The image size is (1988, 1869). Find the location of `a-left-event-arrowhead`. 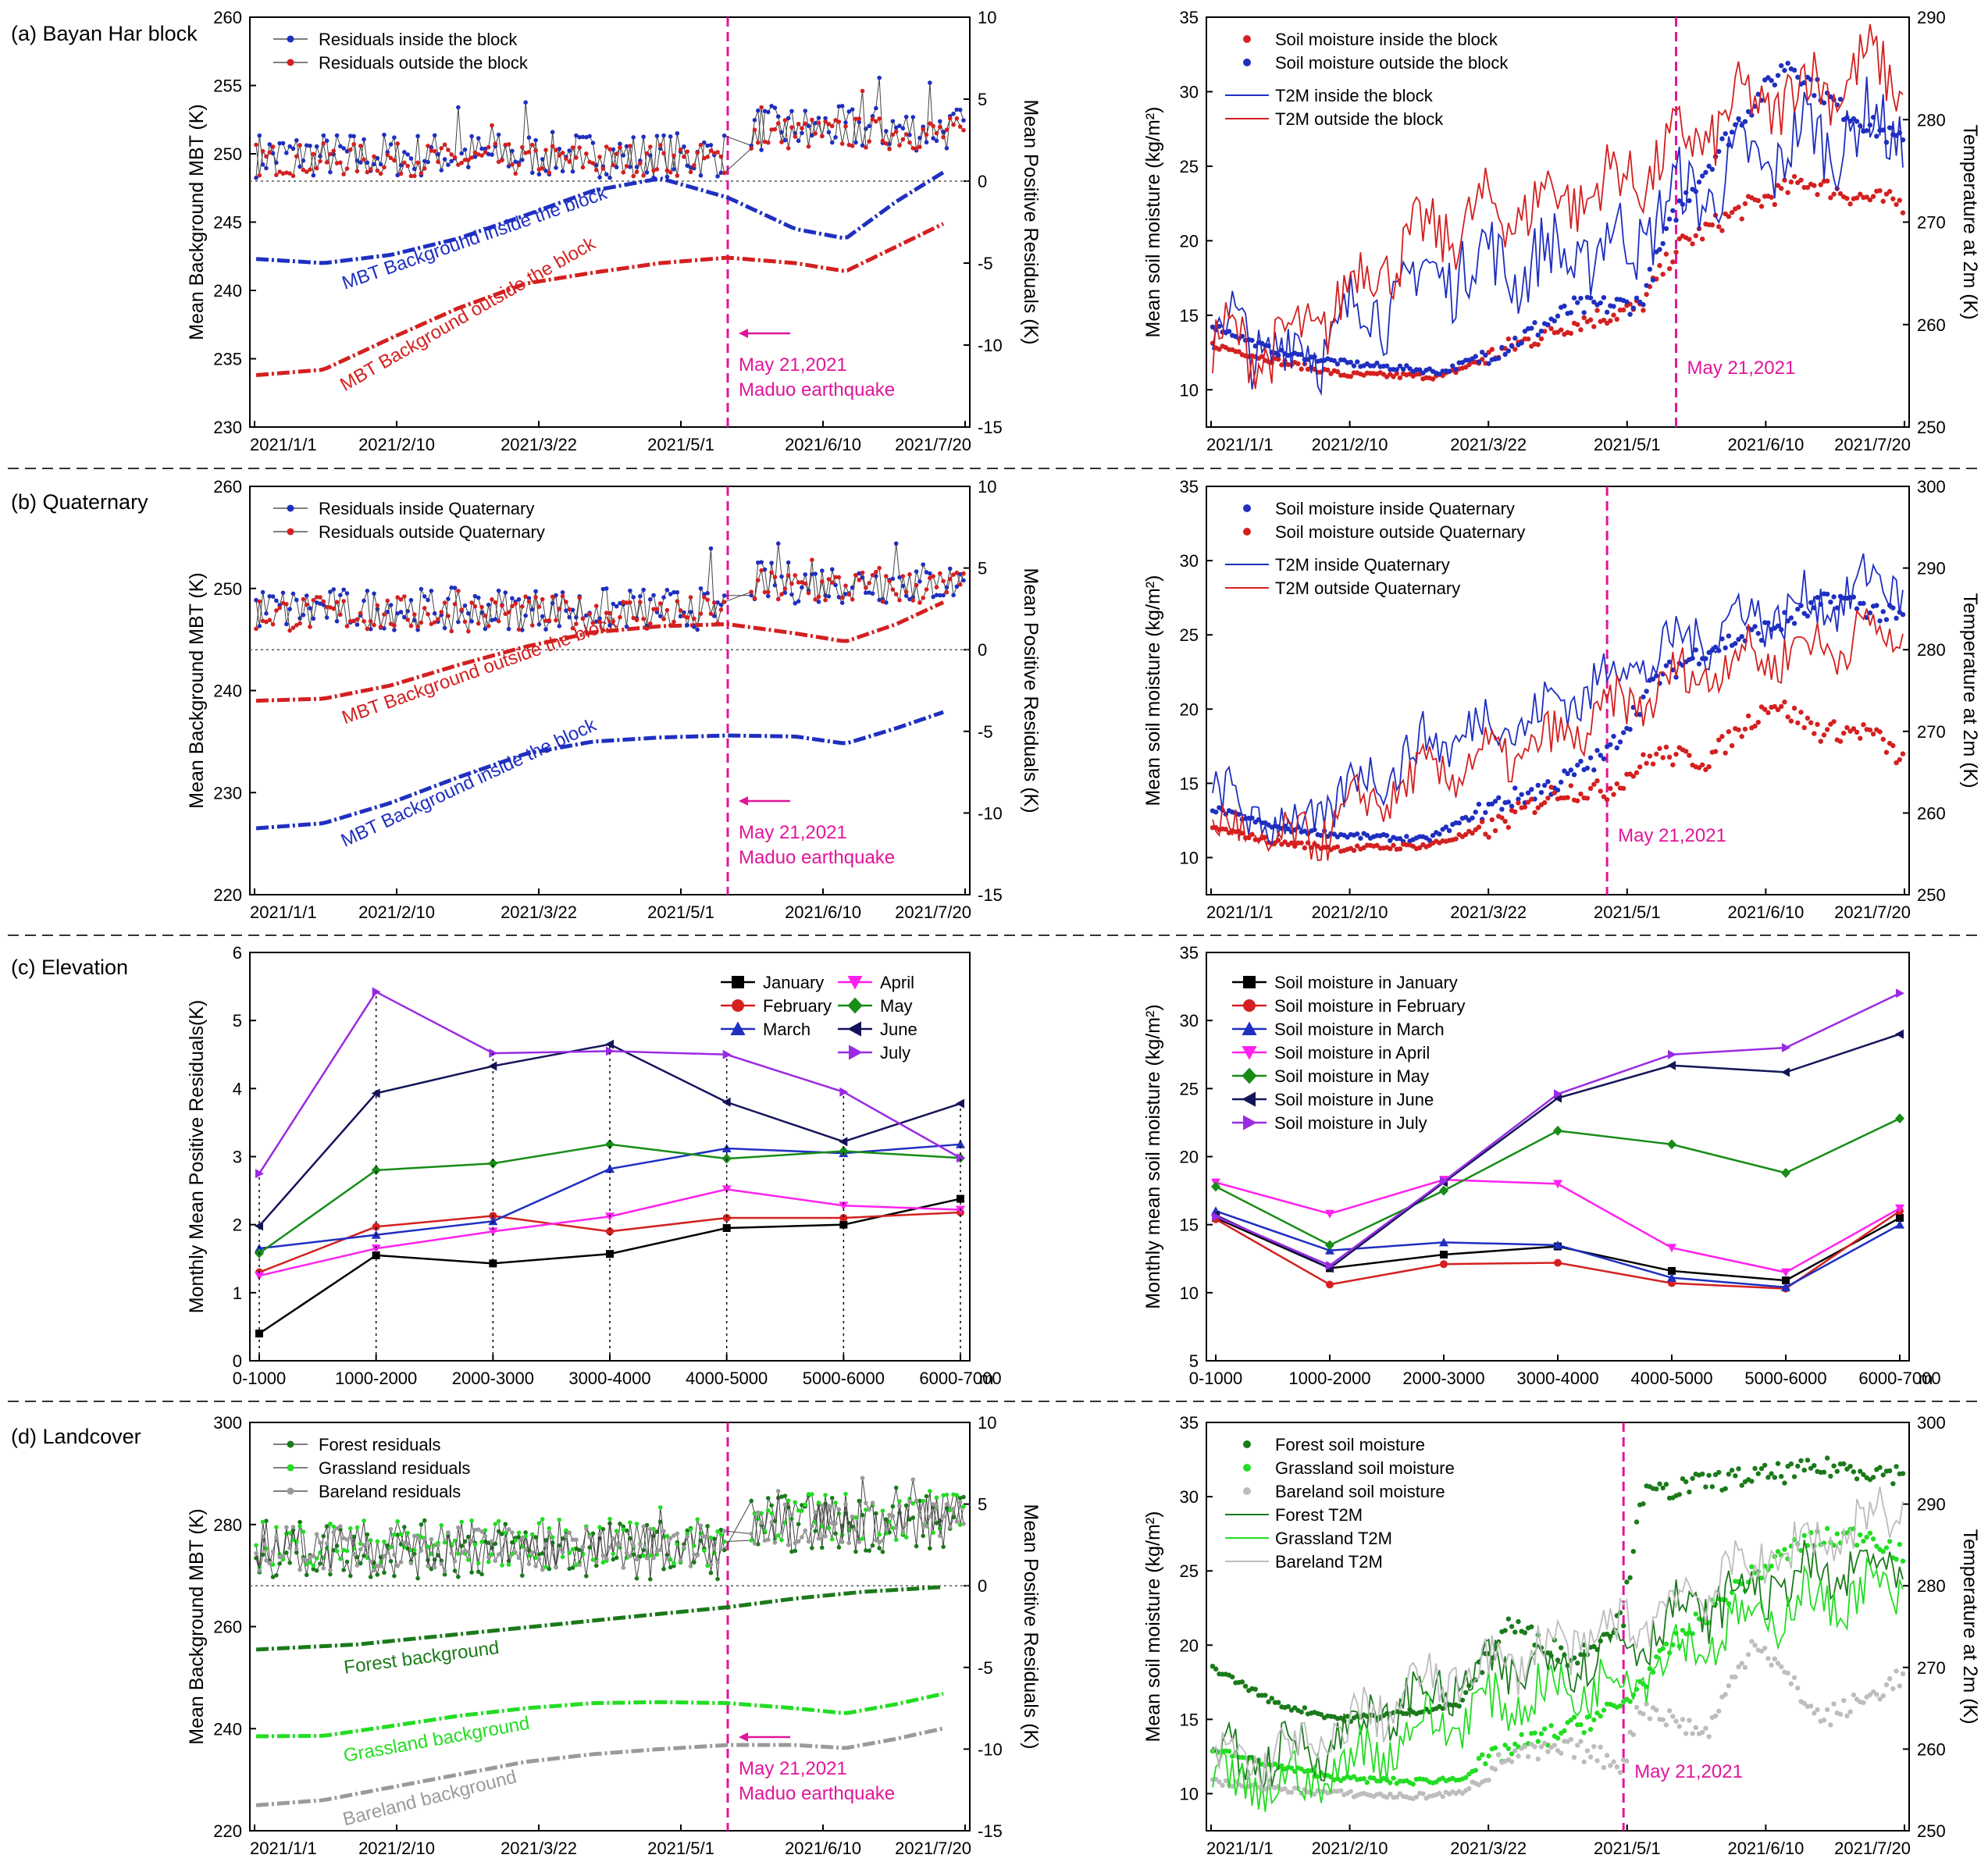

a-left-event-arrowhead is located at coordinates (743, 333).